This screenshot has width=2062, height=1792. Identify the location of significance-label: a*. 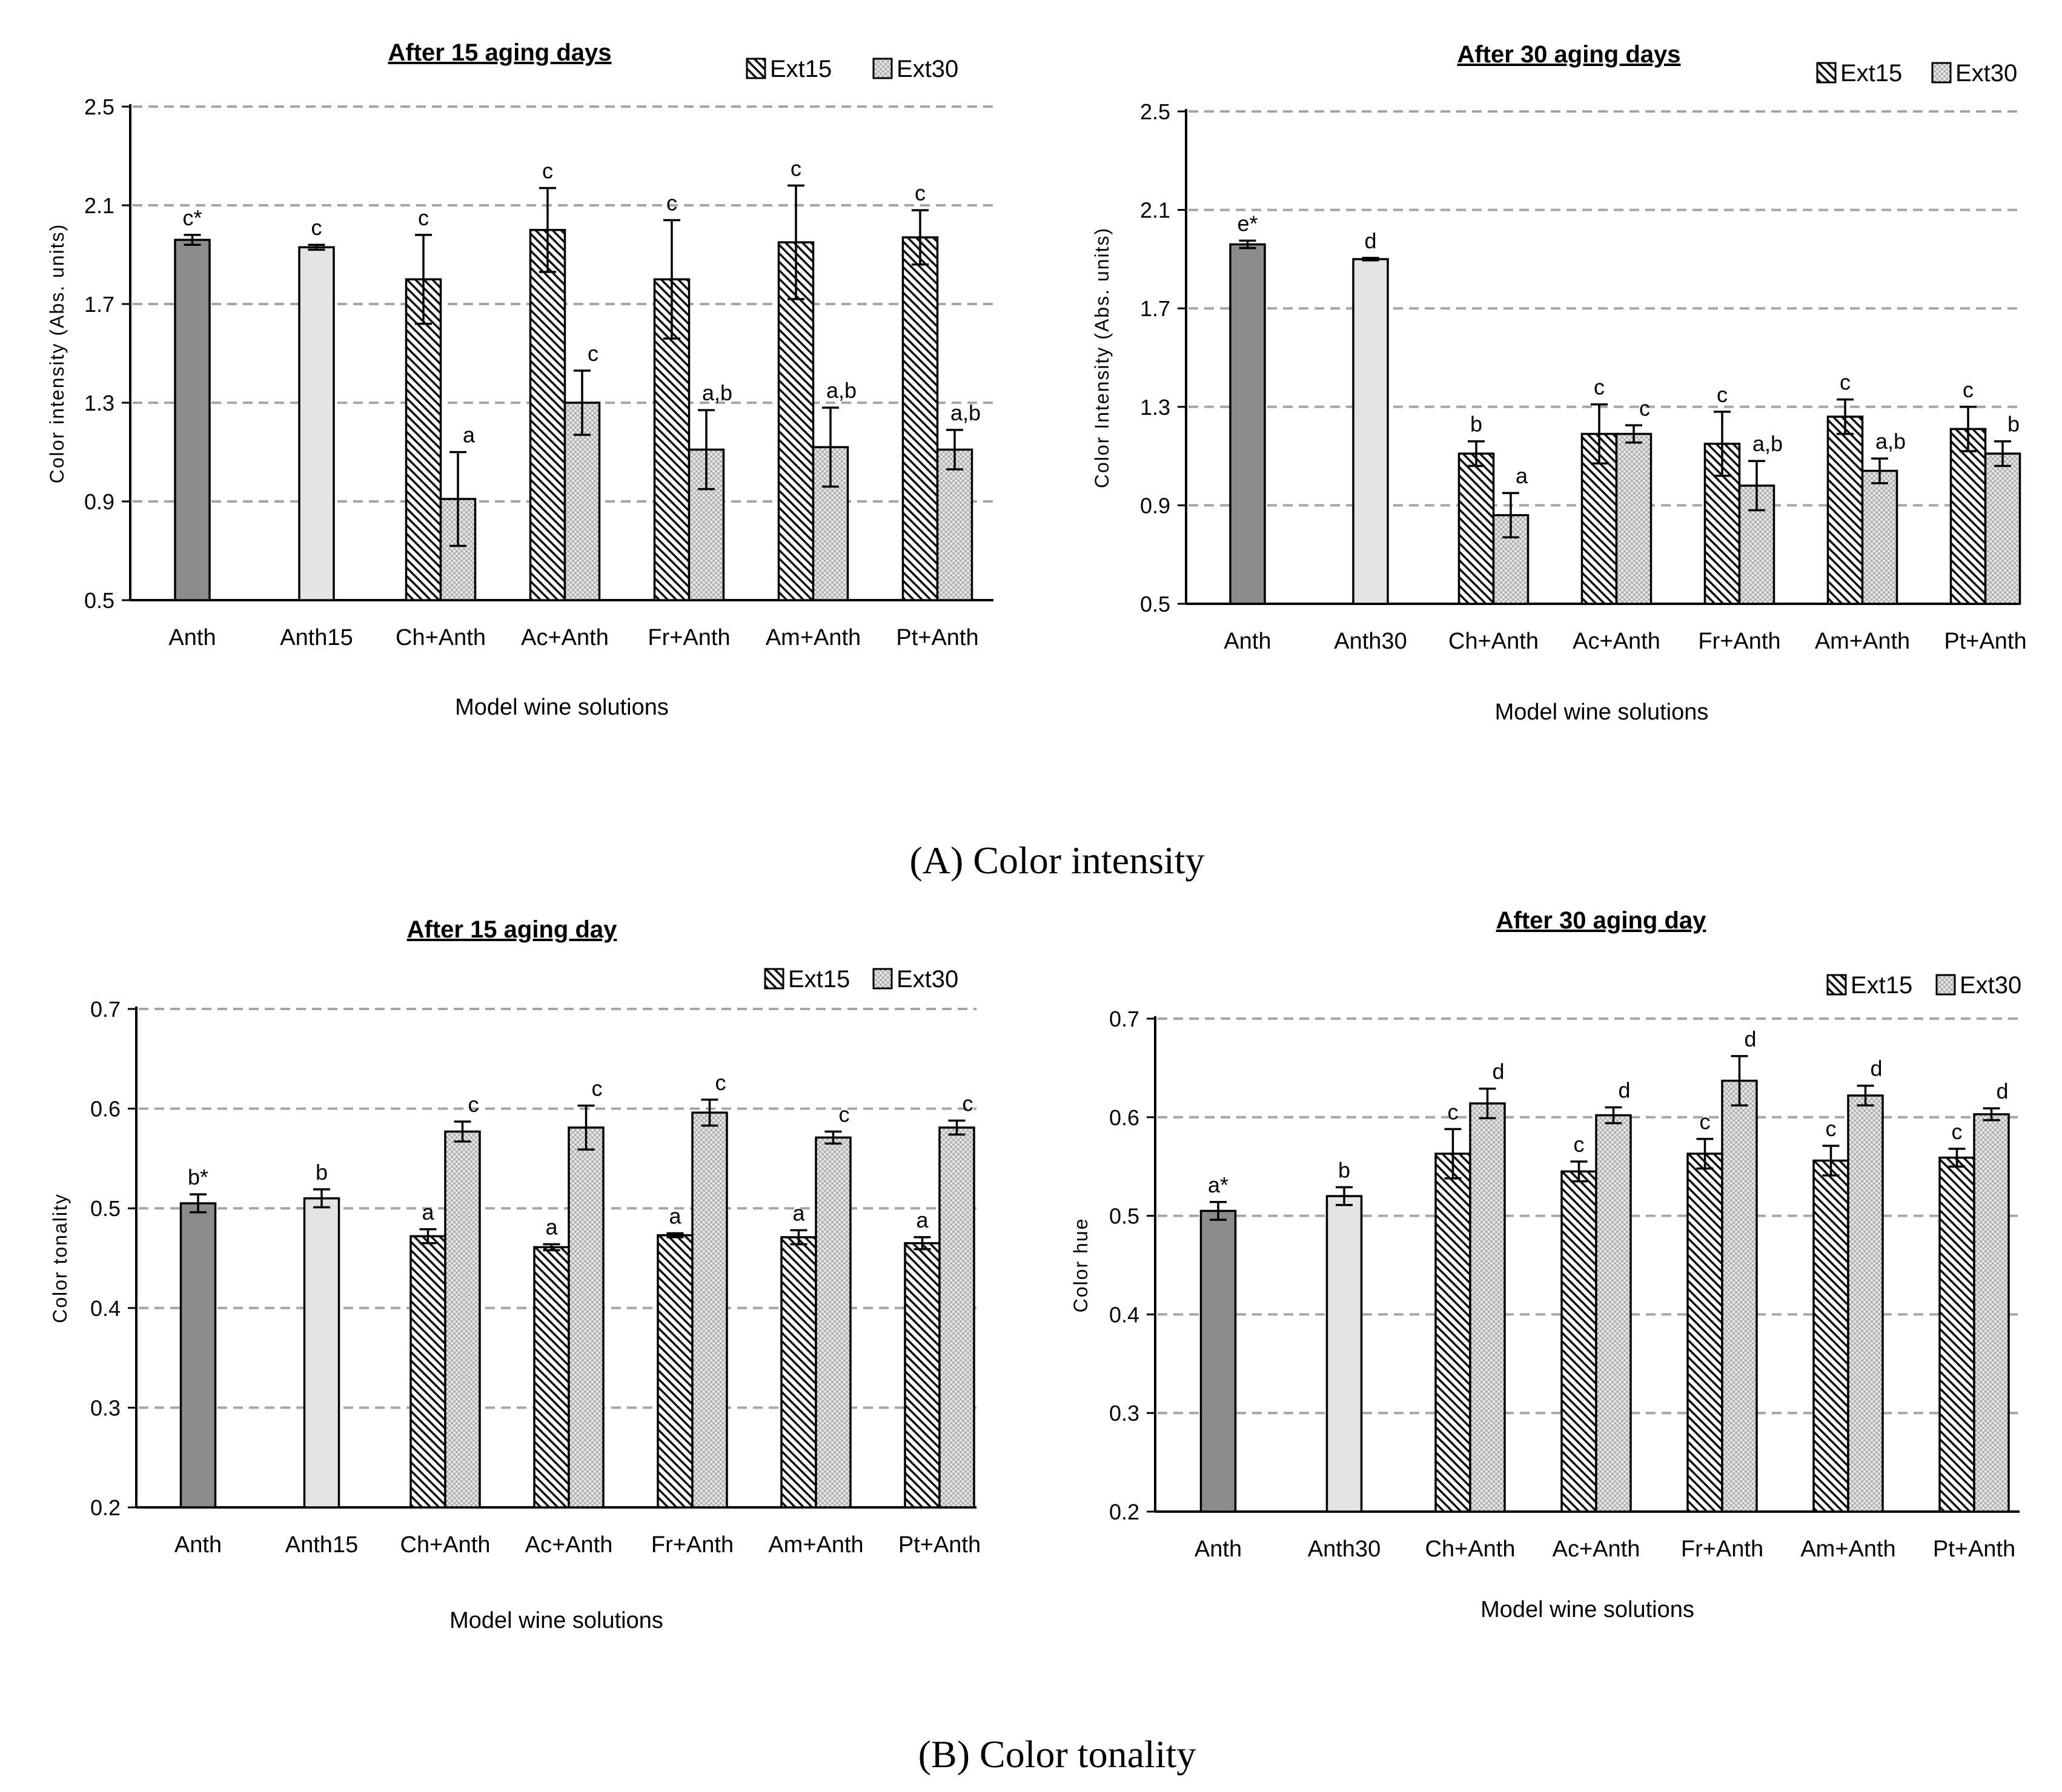
(1218, 1184).